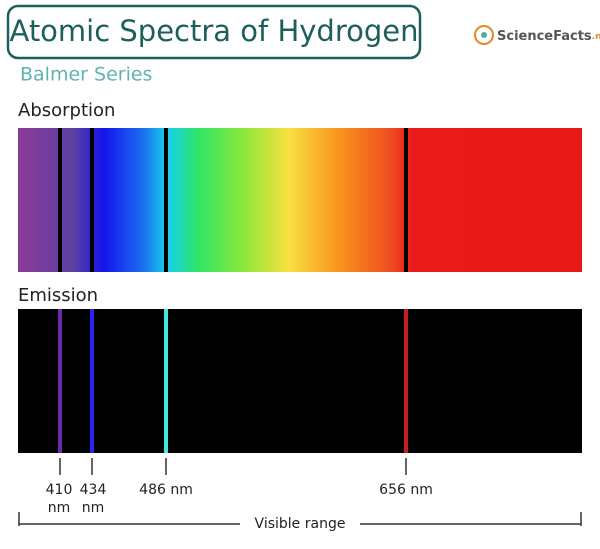  I want to click on range-label: Visible range, so click(300, 524).